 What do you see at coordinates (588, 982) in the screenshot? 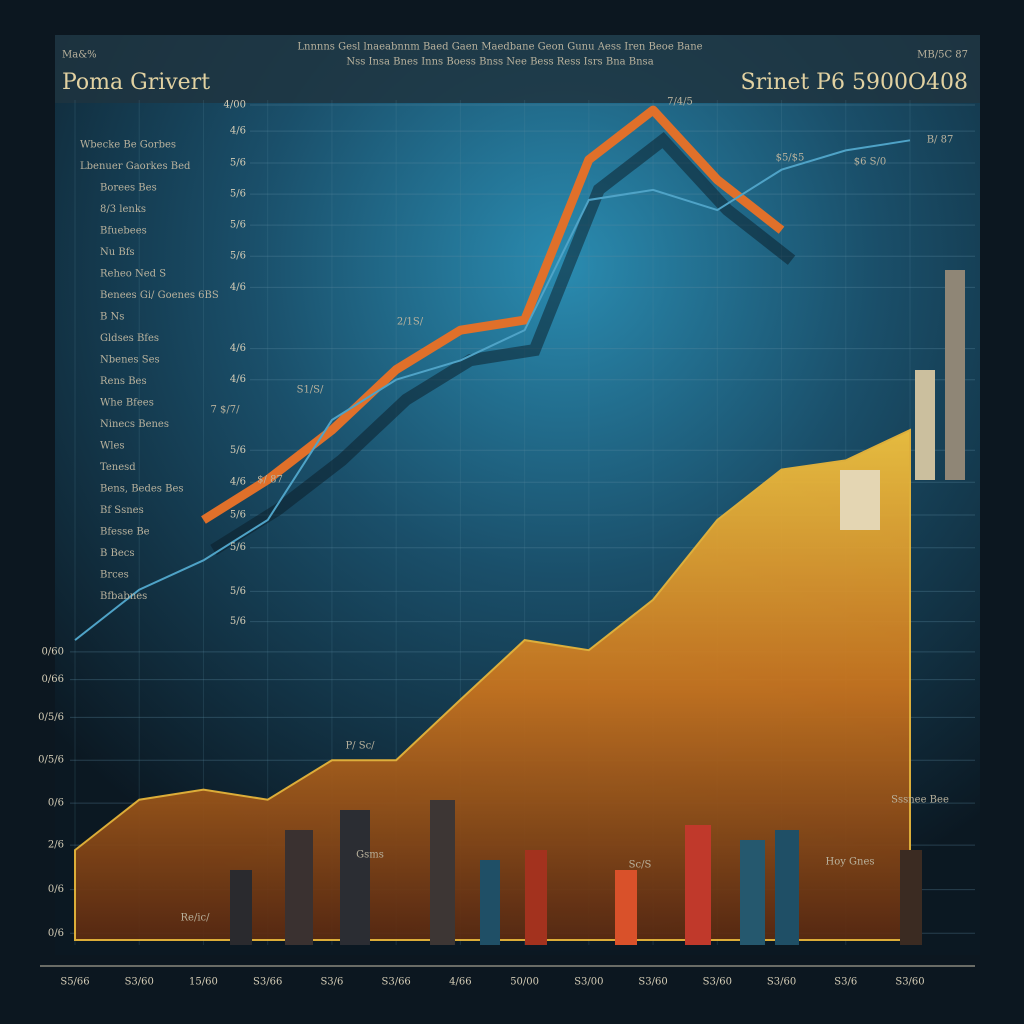
I see `x-tick-label: S3/00` at bounding box center [588, 982].